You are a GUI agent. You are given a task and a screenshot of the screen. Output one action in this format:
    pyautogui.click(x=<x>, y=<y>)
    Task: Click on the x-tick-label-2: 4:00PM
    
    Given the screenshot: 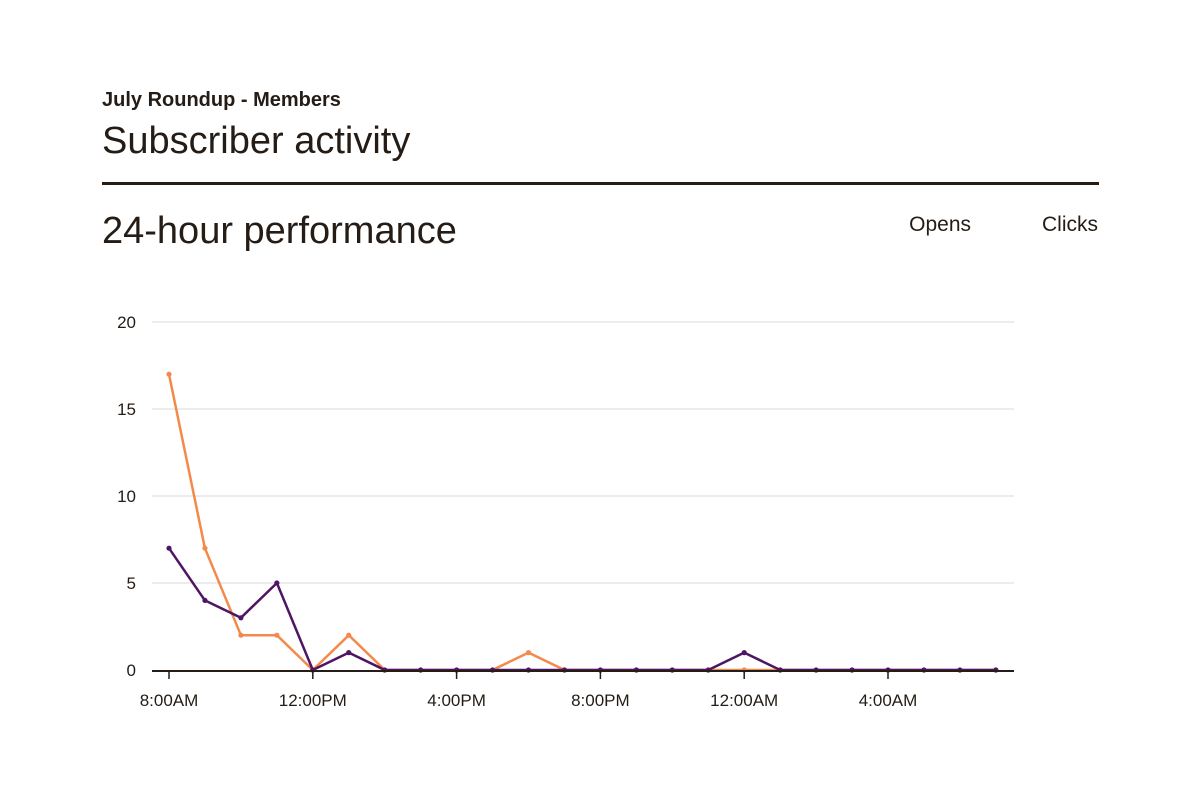 What is the action you would take?
    pyautogui.click(x=456, y=700)
    